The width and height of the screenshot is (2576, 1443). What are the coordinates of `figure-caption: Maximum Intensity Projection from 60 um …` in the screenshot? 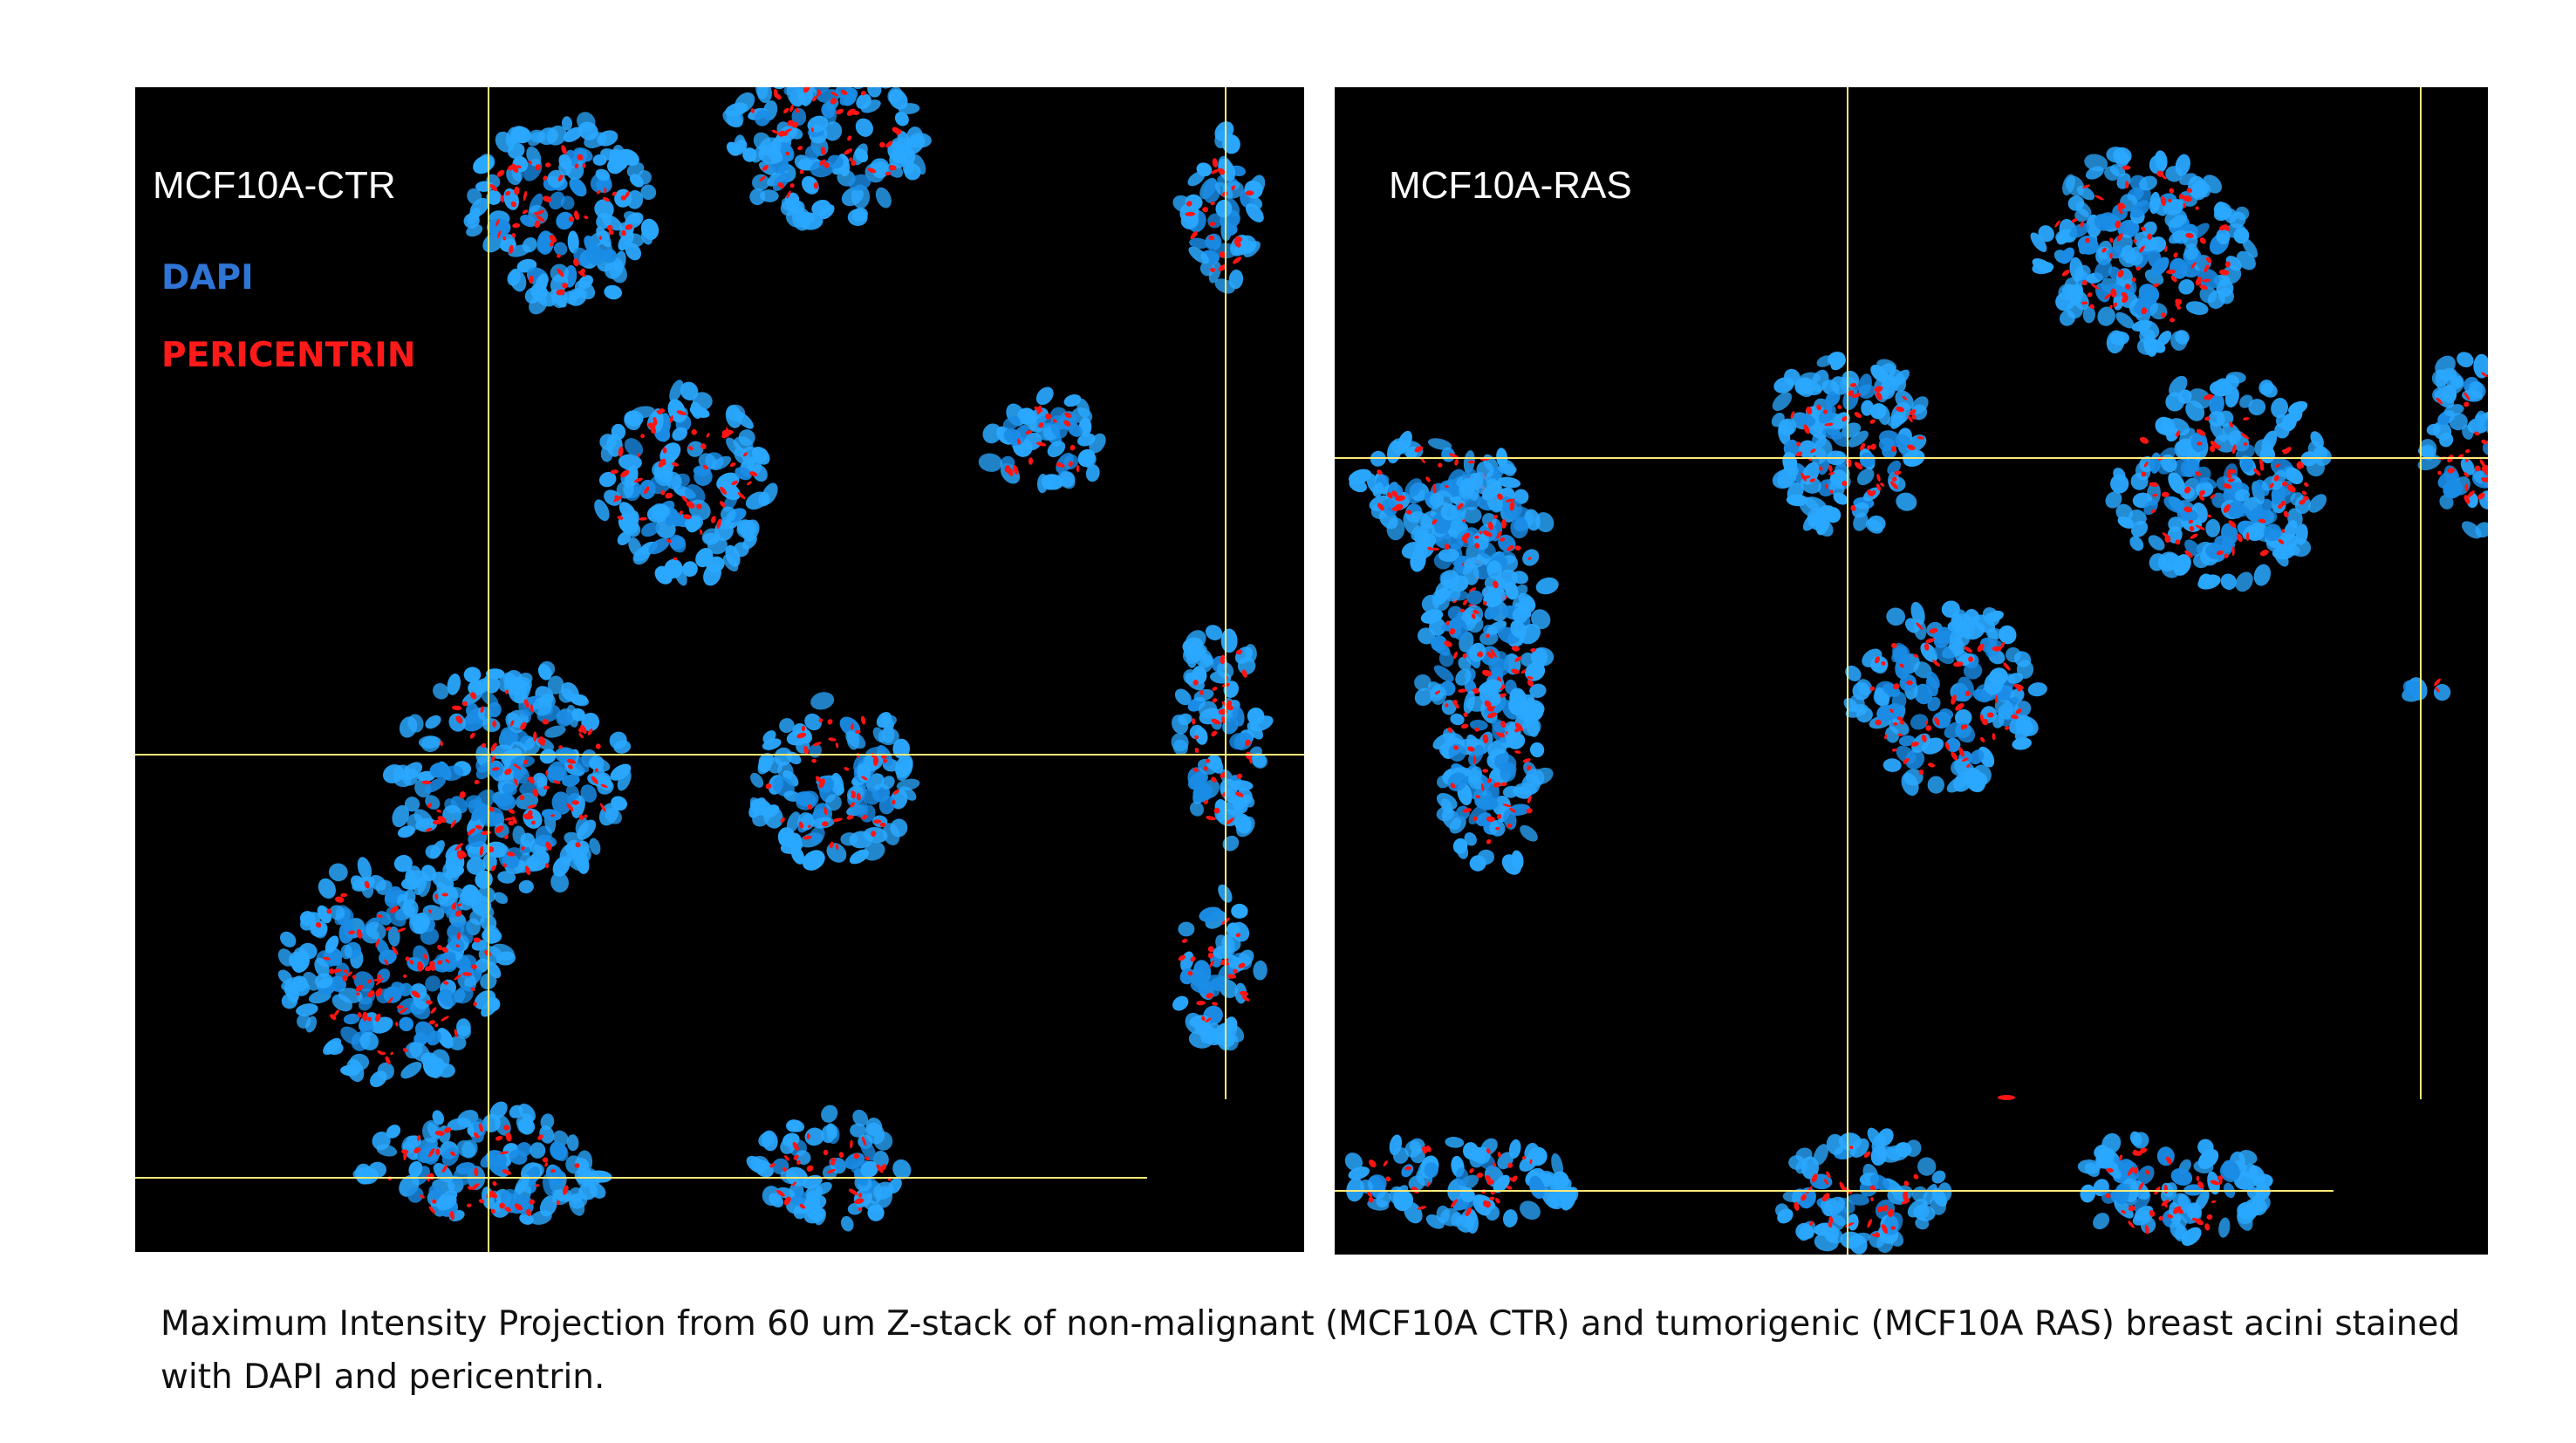 It's located at (1311, 1351).